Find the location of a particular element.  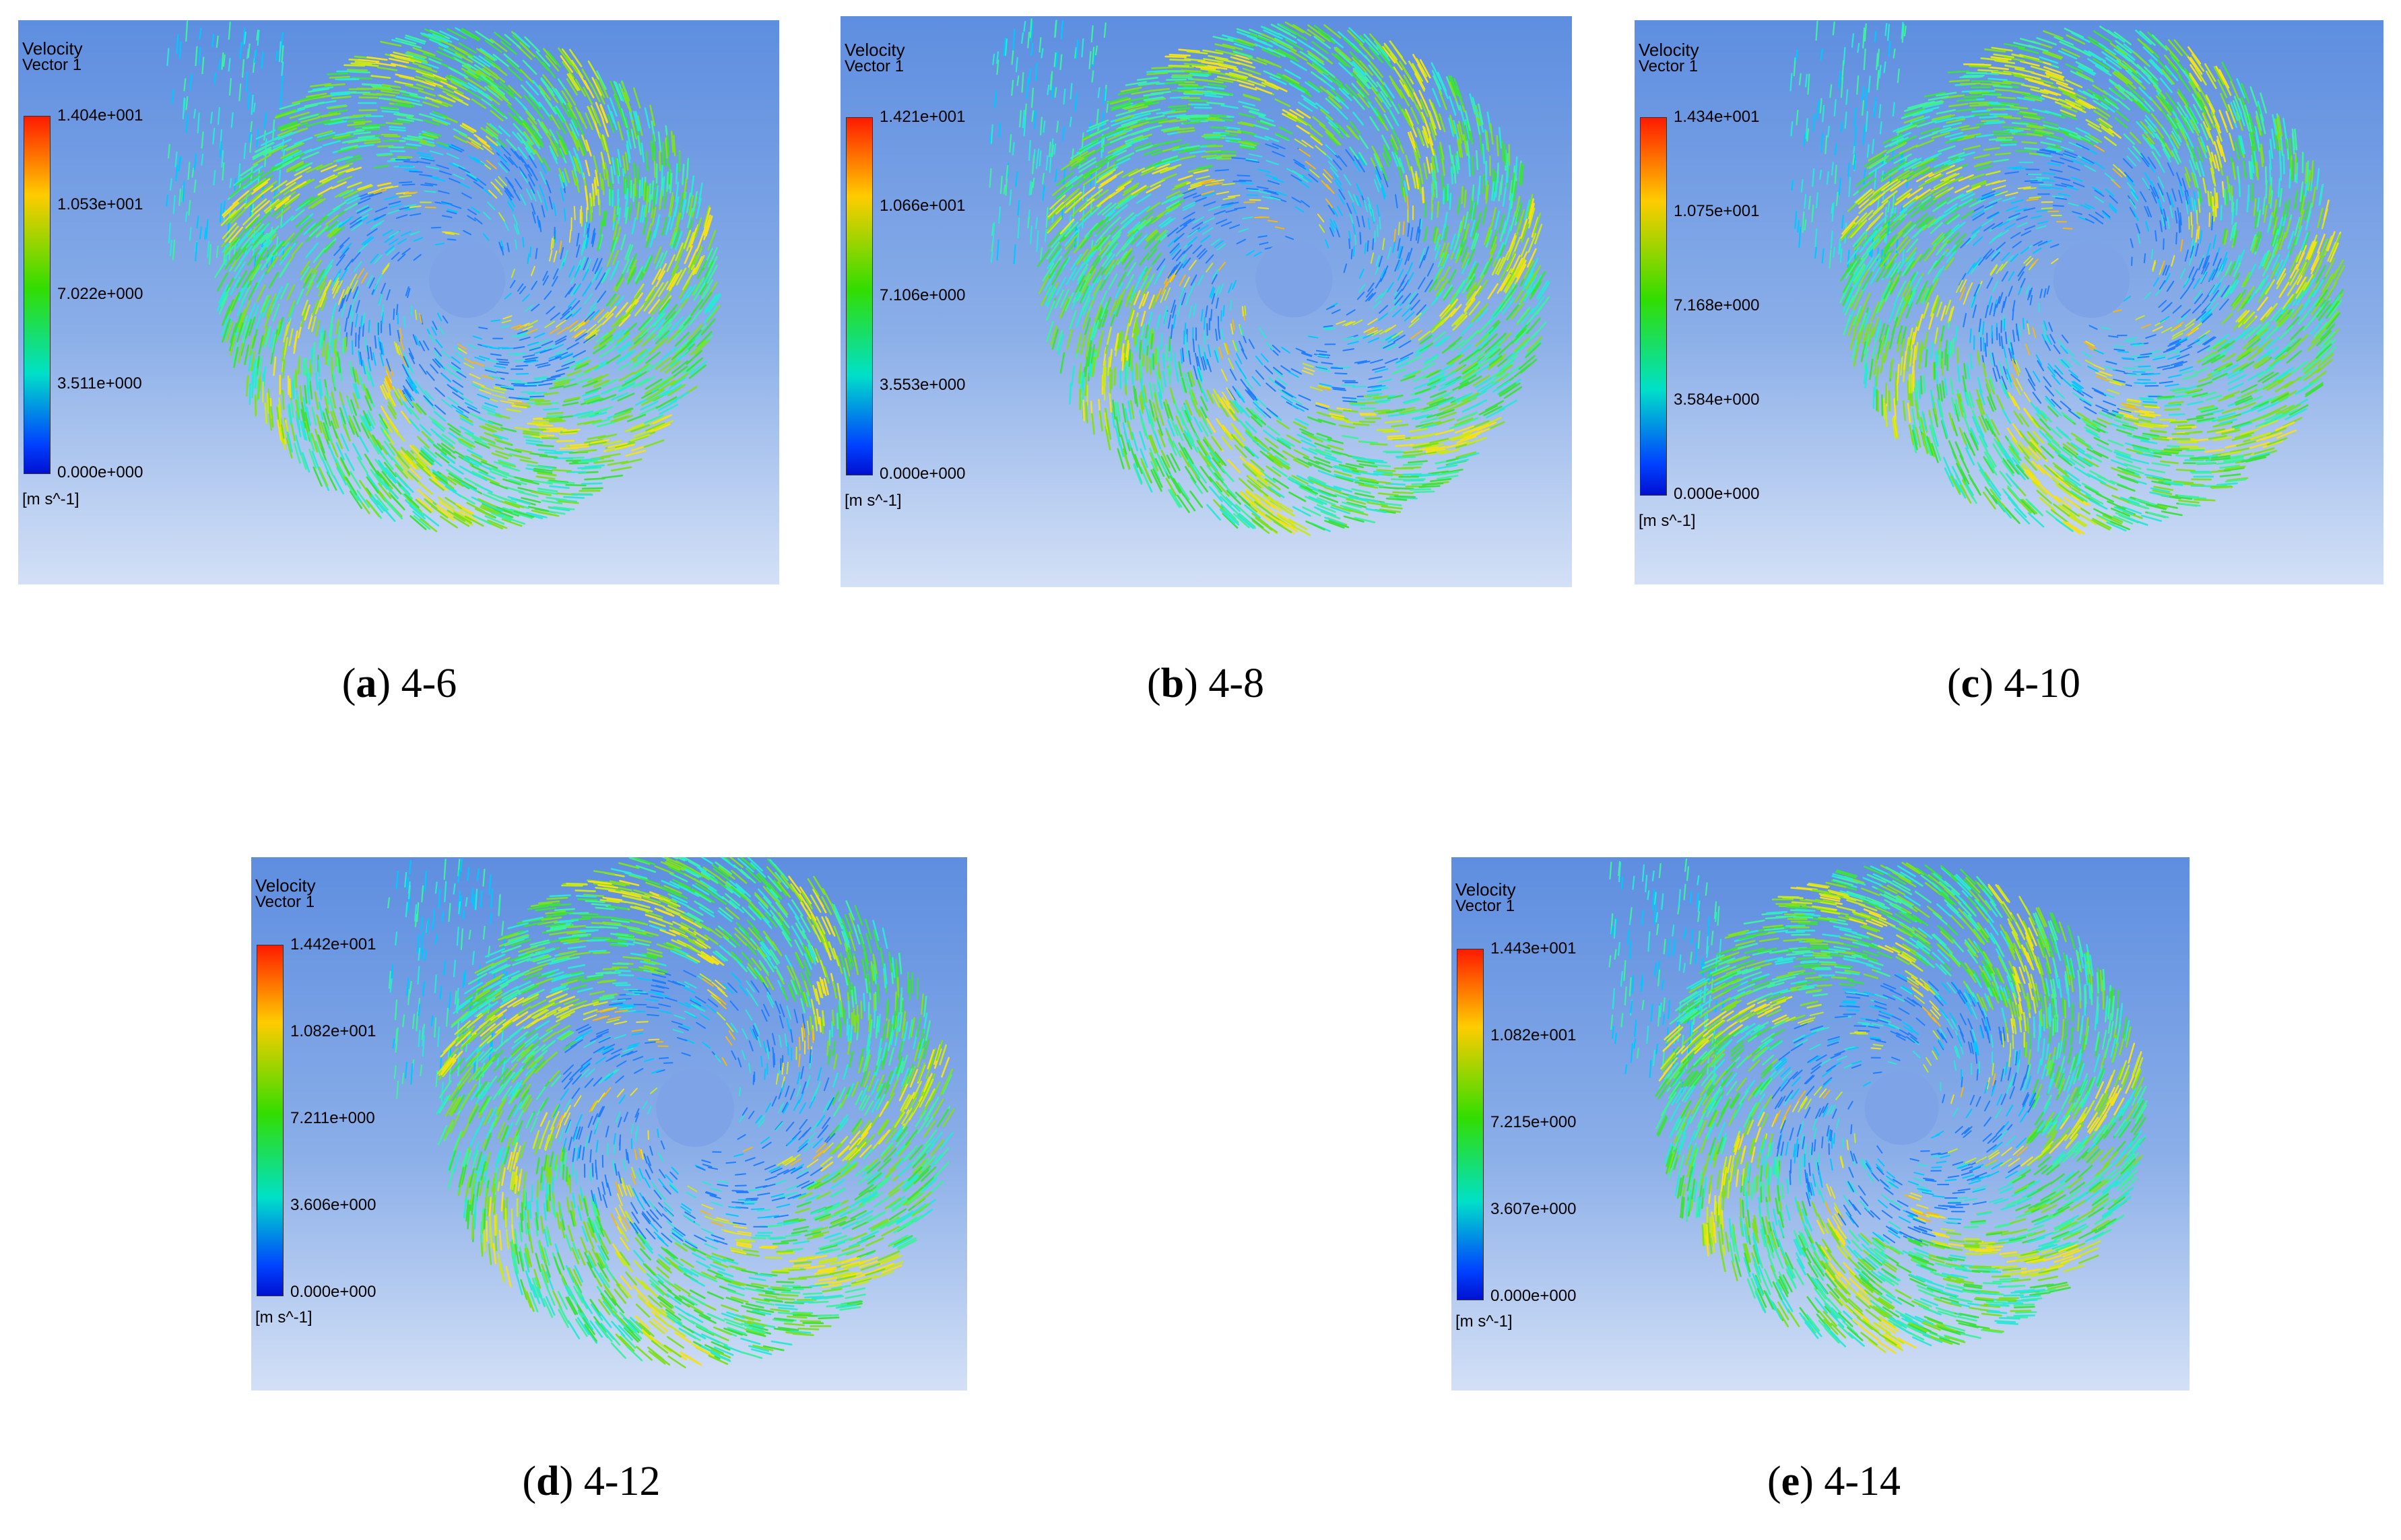

caption-c: (c) 4-10 is located at coordinates (2013, 683).